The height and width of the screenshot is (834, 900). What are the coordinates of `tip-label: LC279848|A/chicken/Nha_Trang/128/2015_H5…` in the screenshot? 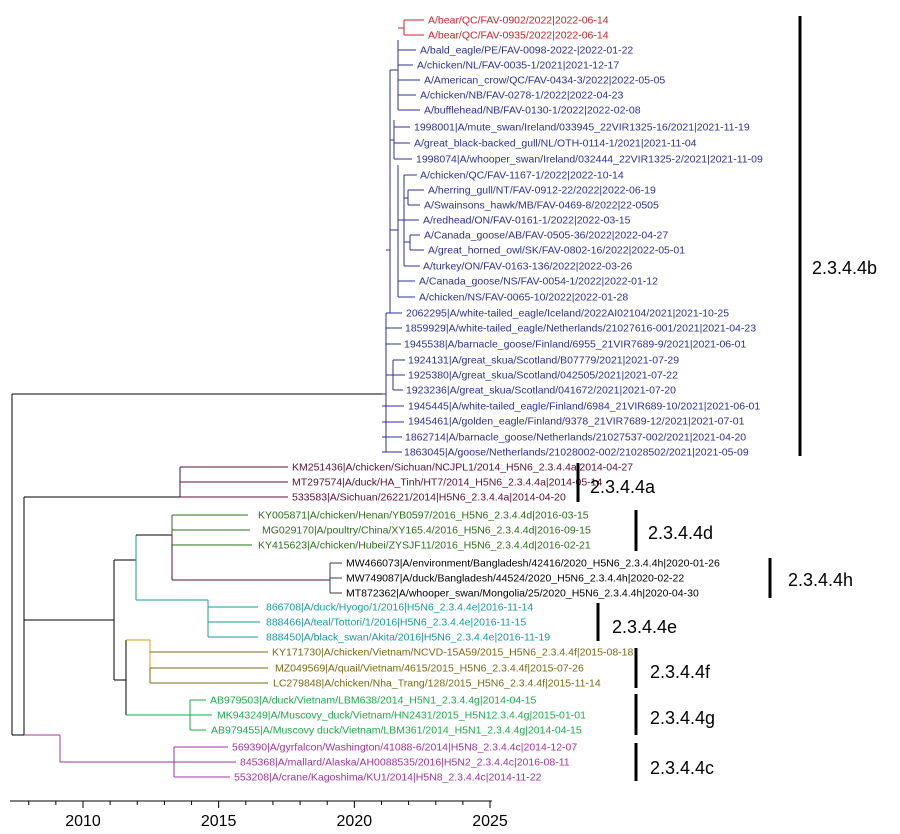 It's located at (437, 684).